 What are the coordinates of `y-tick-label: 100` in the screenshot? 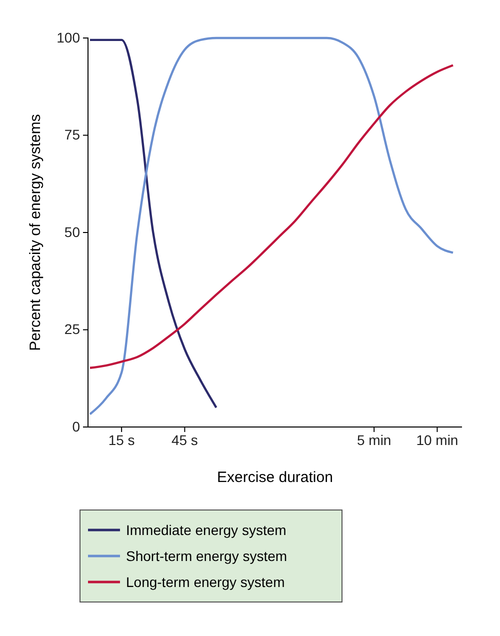 It's located at (68, 37).